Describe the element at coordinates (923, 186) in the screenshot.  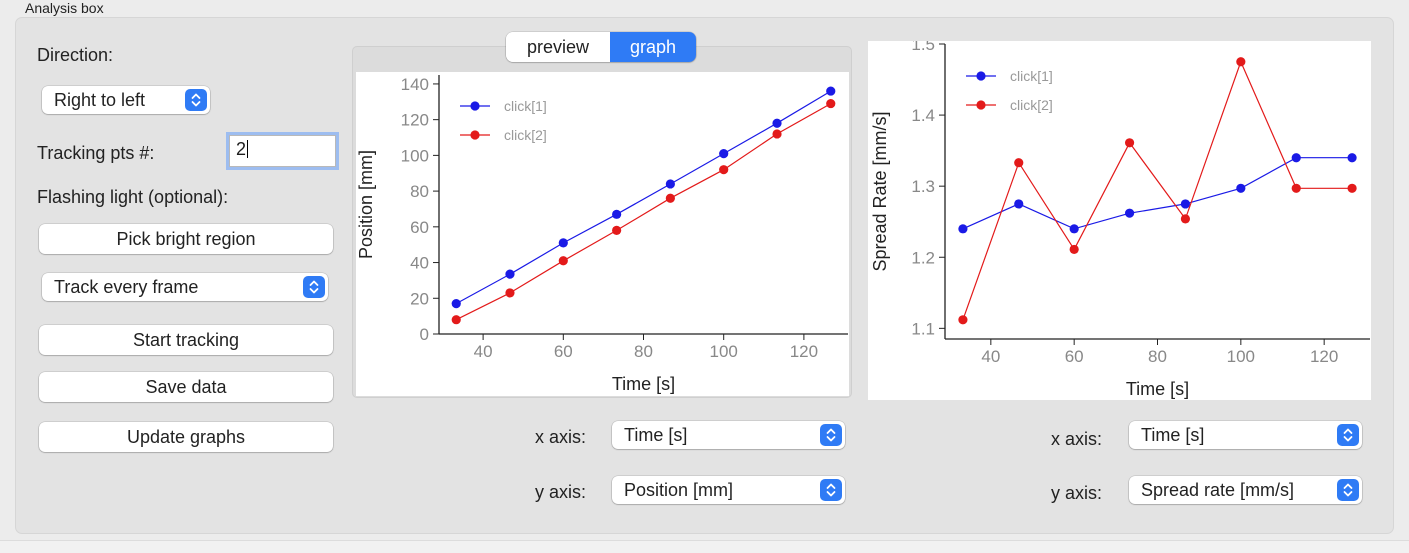
I see `y-tick-label: 1.3` at that location.